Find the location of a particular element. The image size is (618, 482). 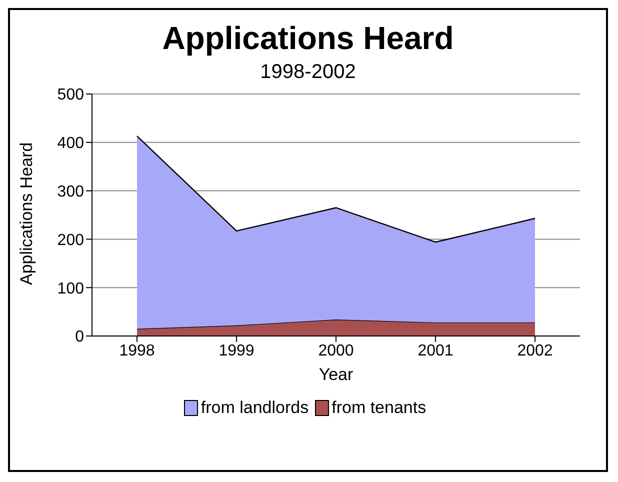

x-tick-label: 2002 is located at coordinates (535, 351).